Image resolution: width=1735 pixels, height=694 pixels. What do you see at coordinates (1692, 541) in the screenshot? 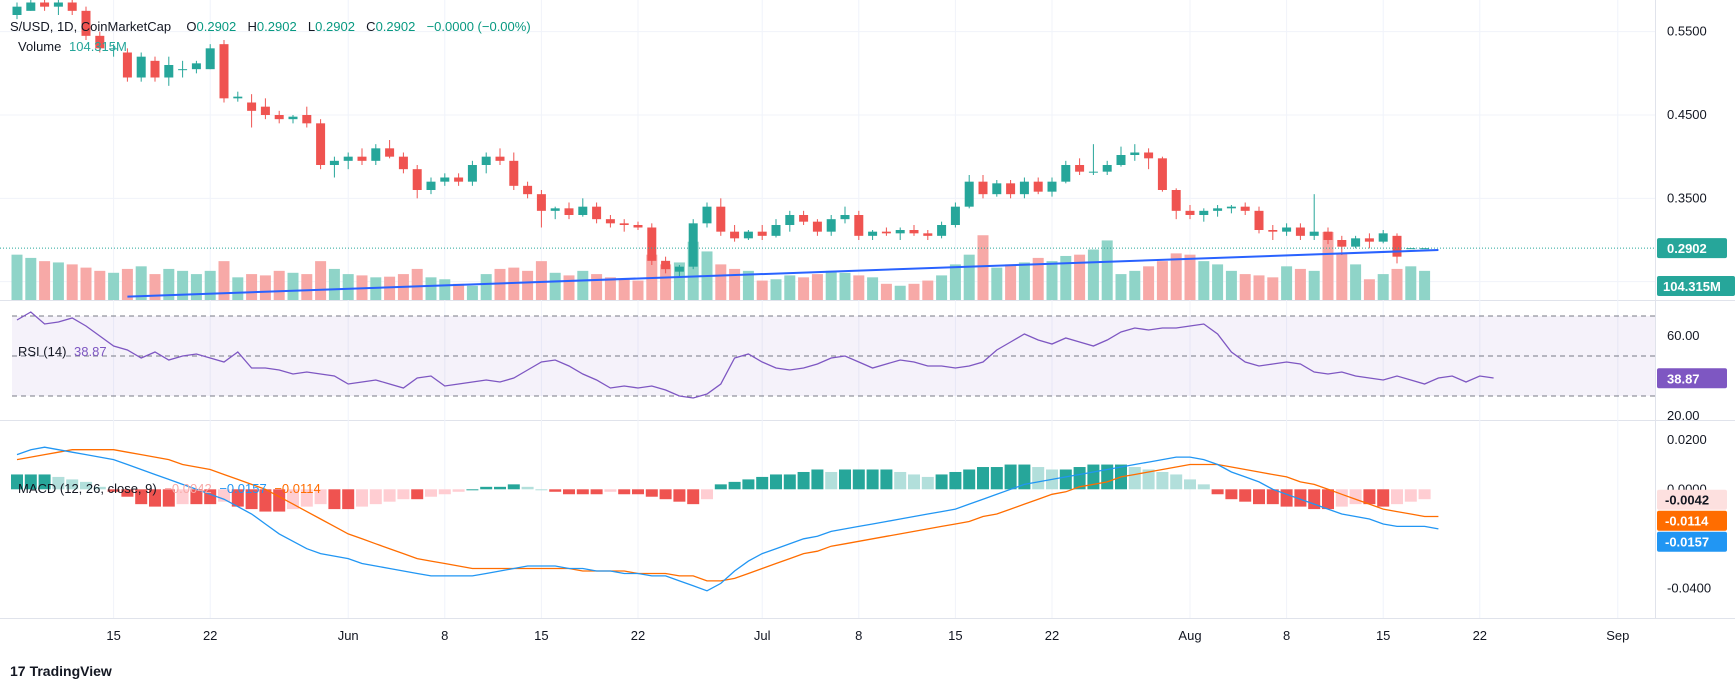
I see `macd-line-badge` at bounding box center [1692, 541].